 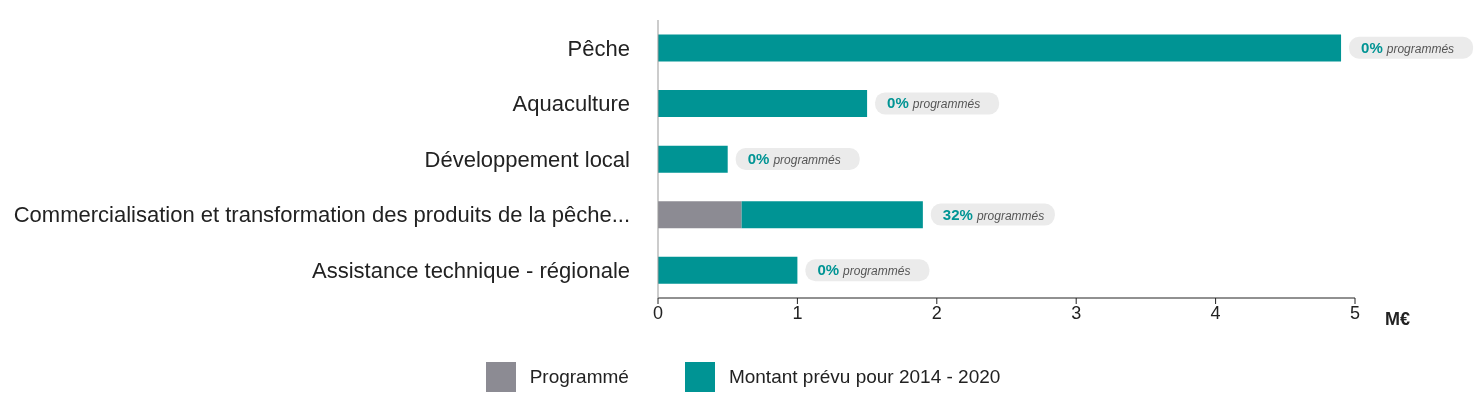 I want to click on y-tick-label: Pêche, so click(x=598, y=48).